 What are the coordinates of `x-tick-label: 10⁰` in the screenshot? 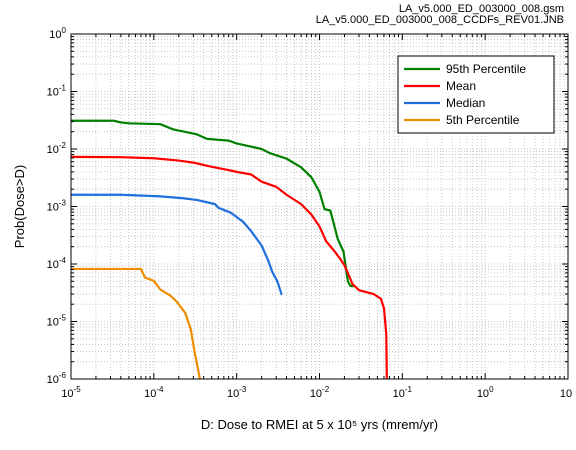 It's located at (485, 392).